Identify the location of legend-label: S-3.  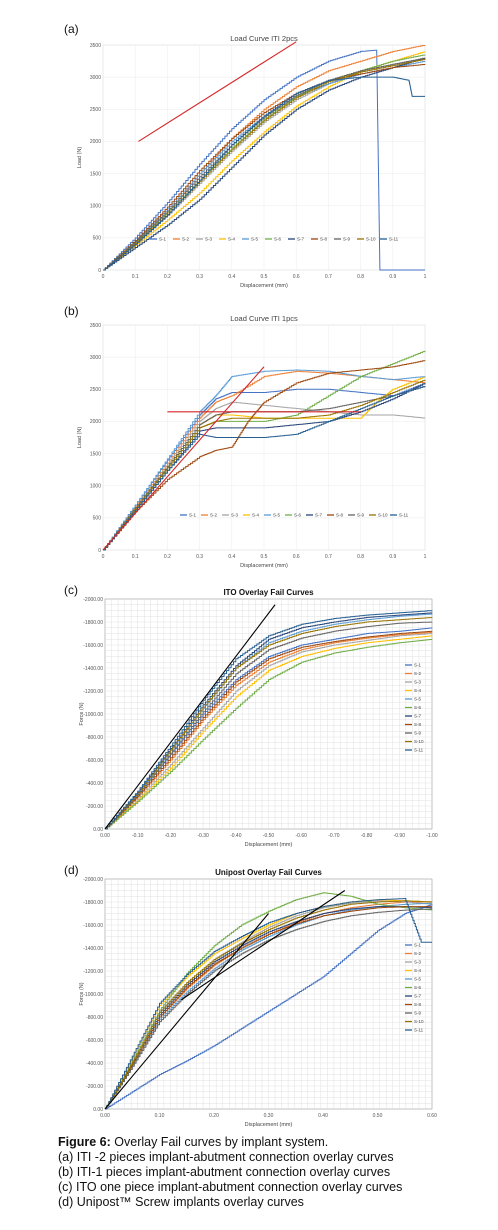
(235, 515).